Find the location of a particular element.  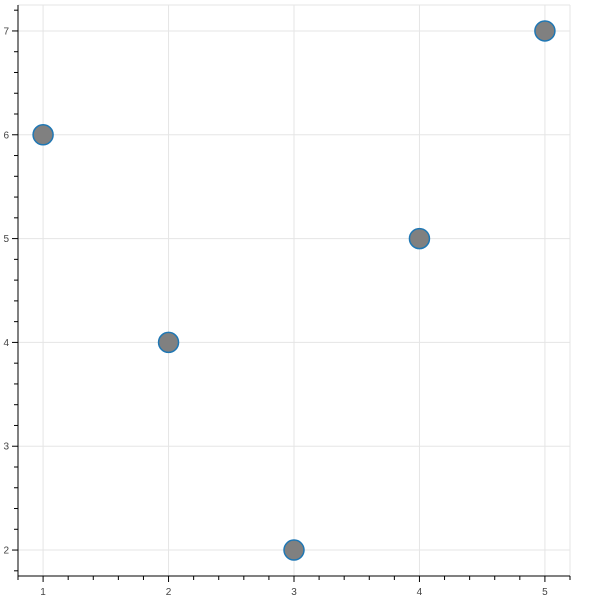

y-tick-label: 7 is located at coordinates (6, 31).